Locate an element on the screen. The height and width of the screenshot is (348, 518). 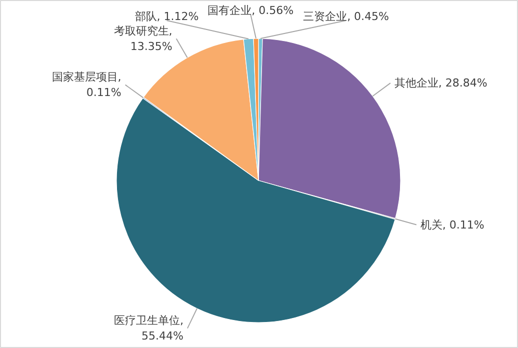
slice-label: 机关, 0.11% is located at coordinates (452, 225).